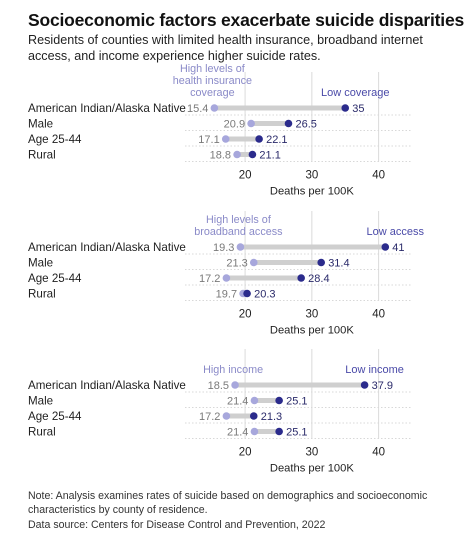  What do you see at coordinates (223, 248) in the screenshot?
I see `high-group-value-label: 19.3` at bounding box center [223, 248].